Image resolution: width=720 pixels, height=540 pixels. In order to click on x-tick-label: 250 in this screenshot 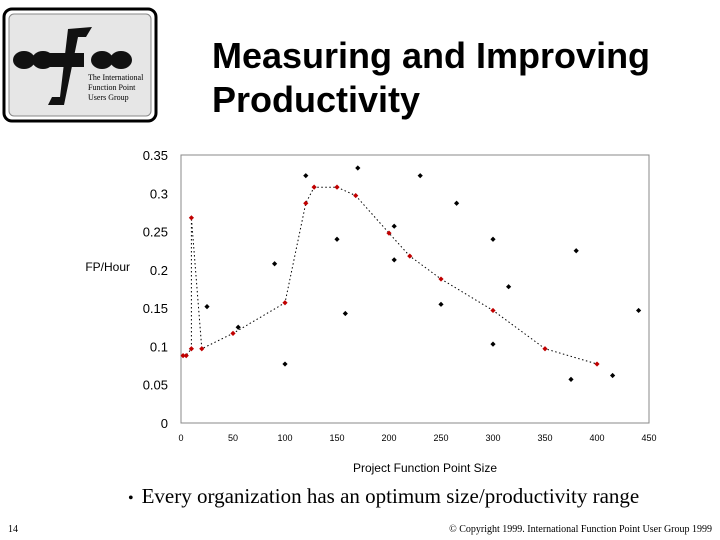, I will do `click(440, 438)`.